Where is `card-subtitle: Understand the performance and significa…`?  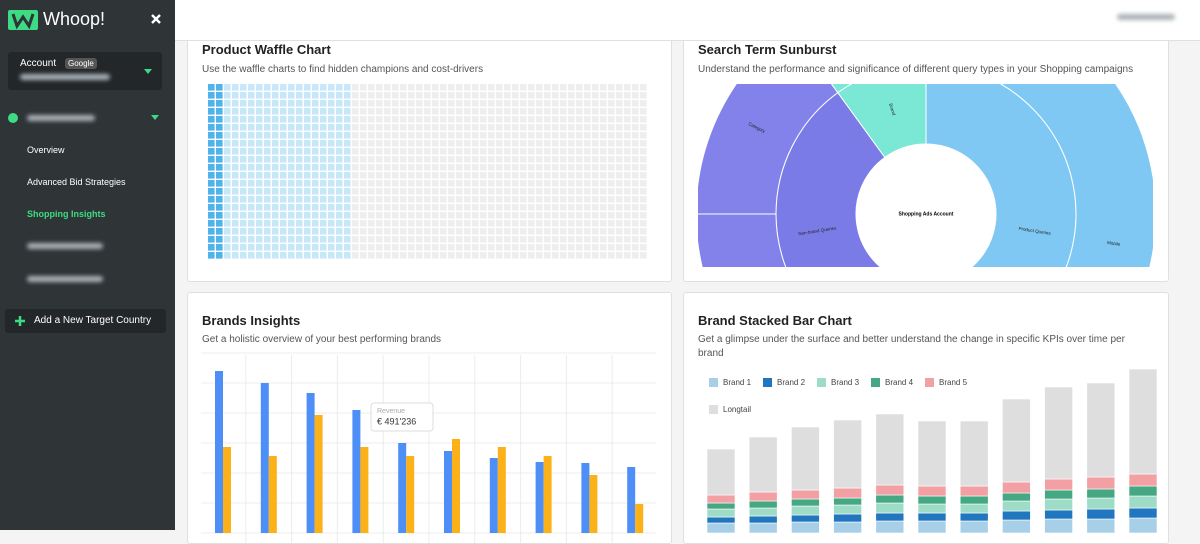 card-subtitle: Understand the performance and significa… is located at coordinates (916, 69).